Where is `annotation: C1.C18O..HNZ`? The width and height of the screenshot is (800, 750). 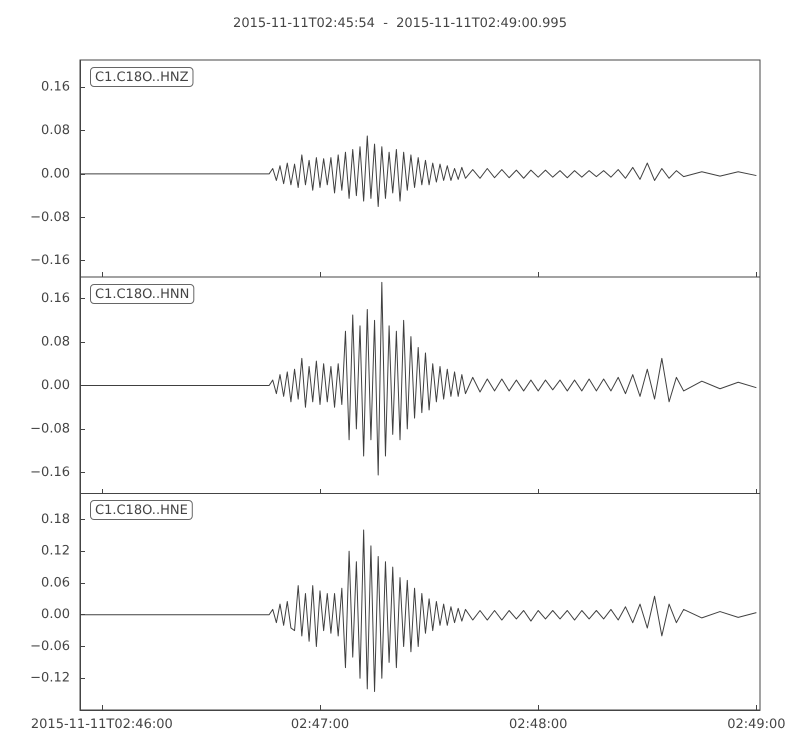 annotation: C1.C18O..HNZ is located at coordinates (142, 77).